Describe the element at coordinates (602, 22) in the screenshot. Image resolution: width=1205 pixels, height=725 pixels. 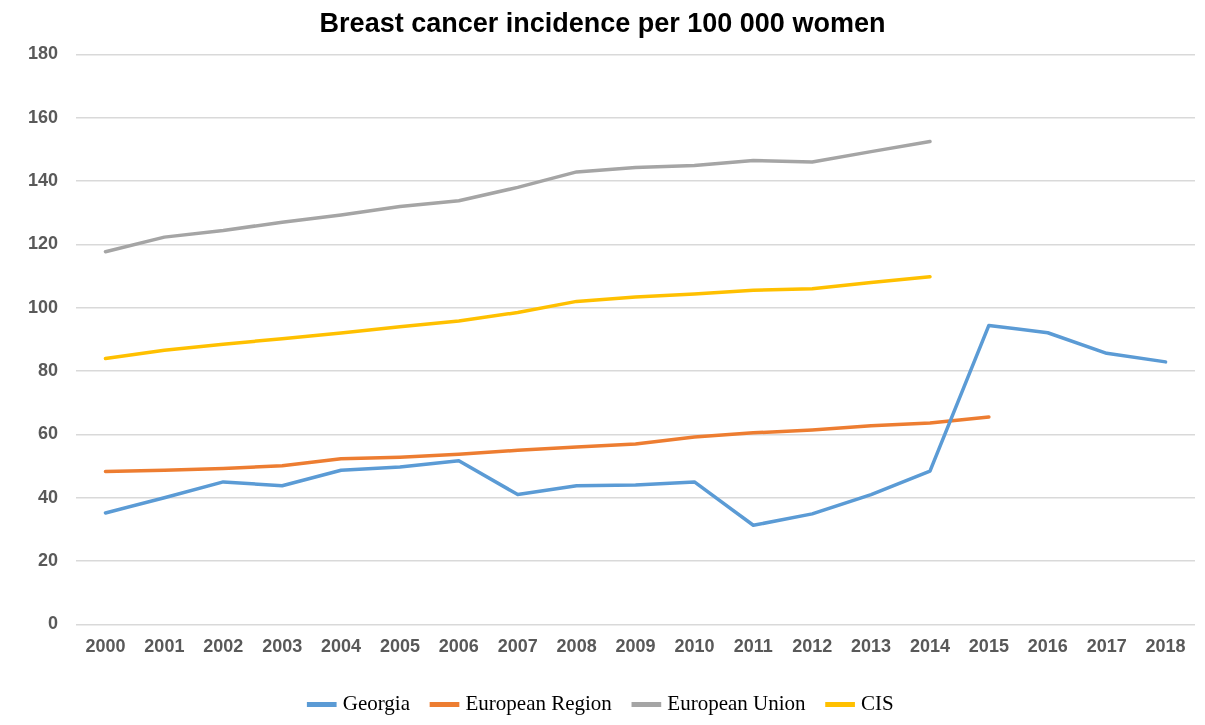
I see `chart-title: Breast cancer incidence per 100 000 women` at that location.